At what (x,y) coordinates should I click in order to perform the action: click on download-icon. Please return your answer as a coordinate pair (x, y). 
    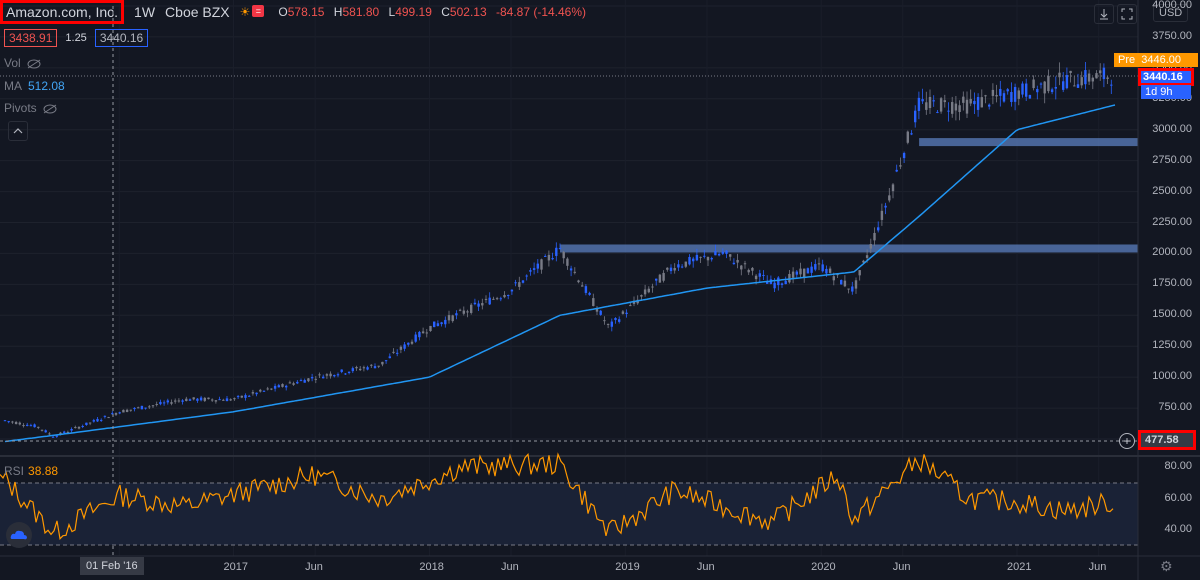
    Looking at the image, I should click on (1104, 14).